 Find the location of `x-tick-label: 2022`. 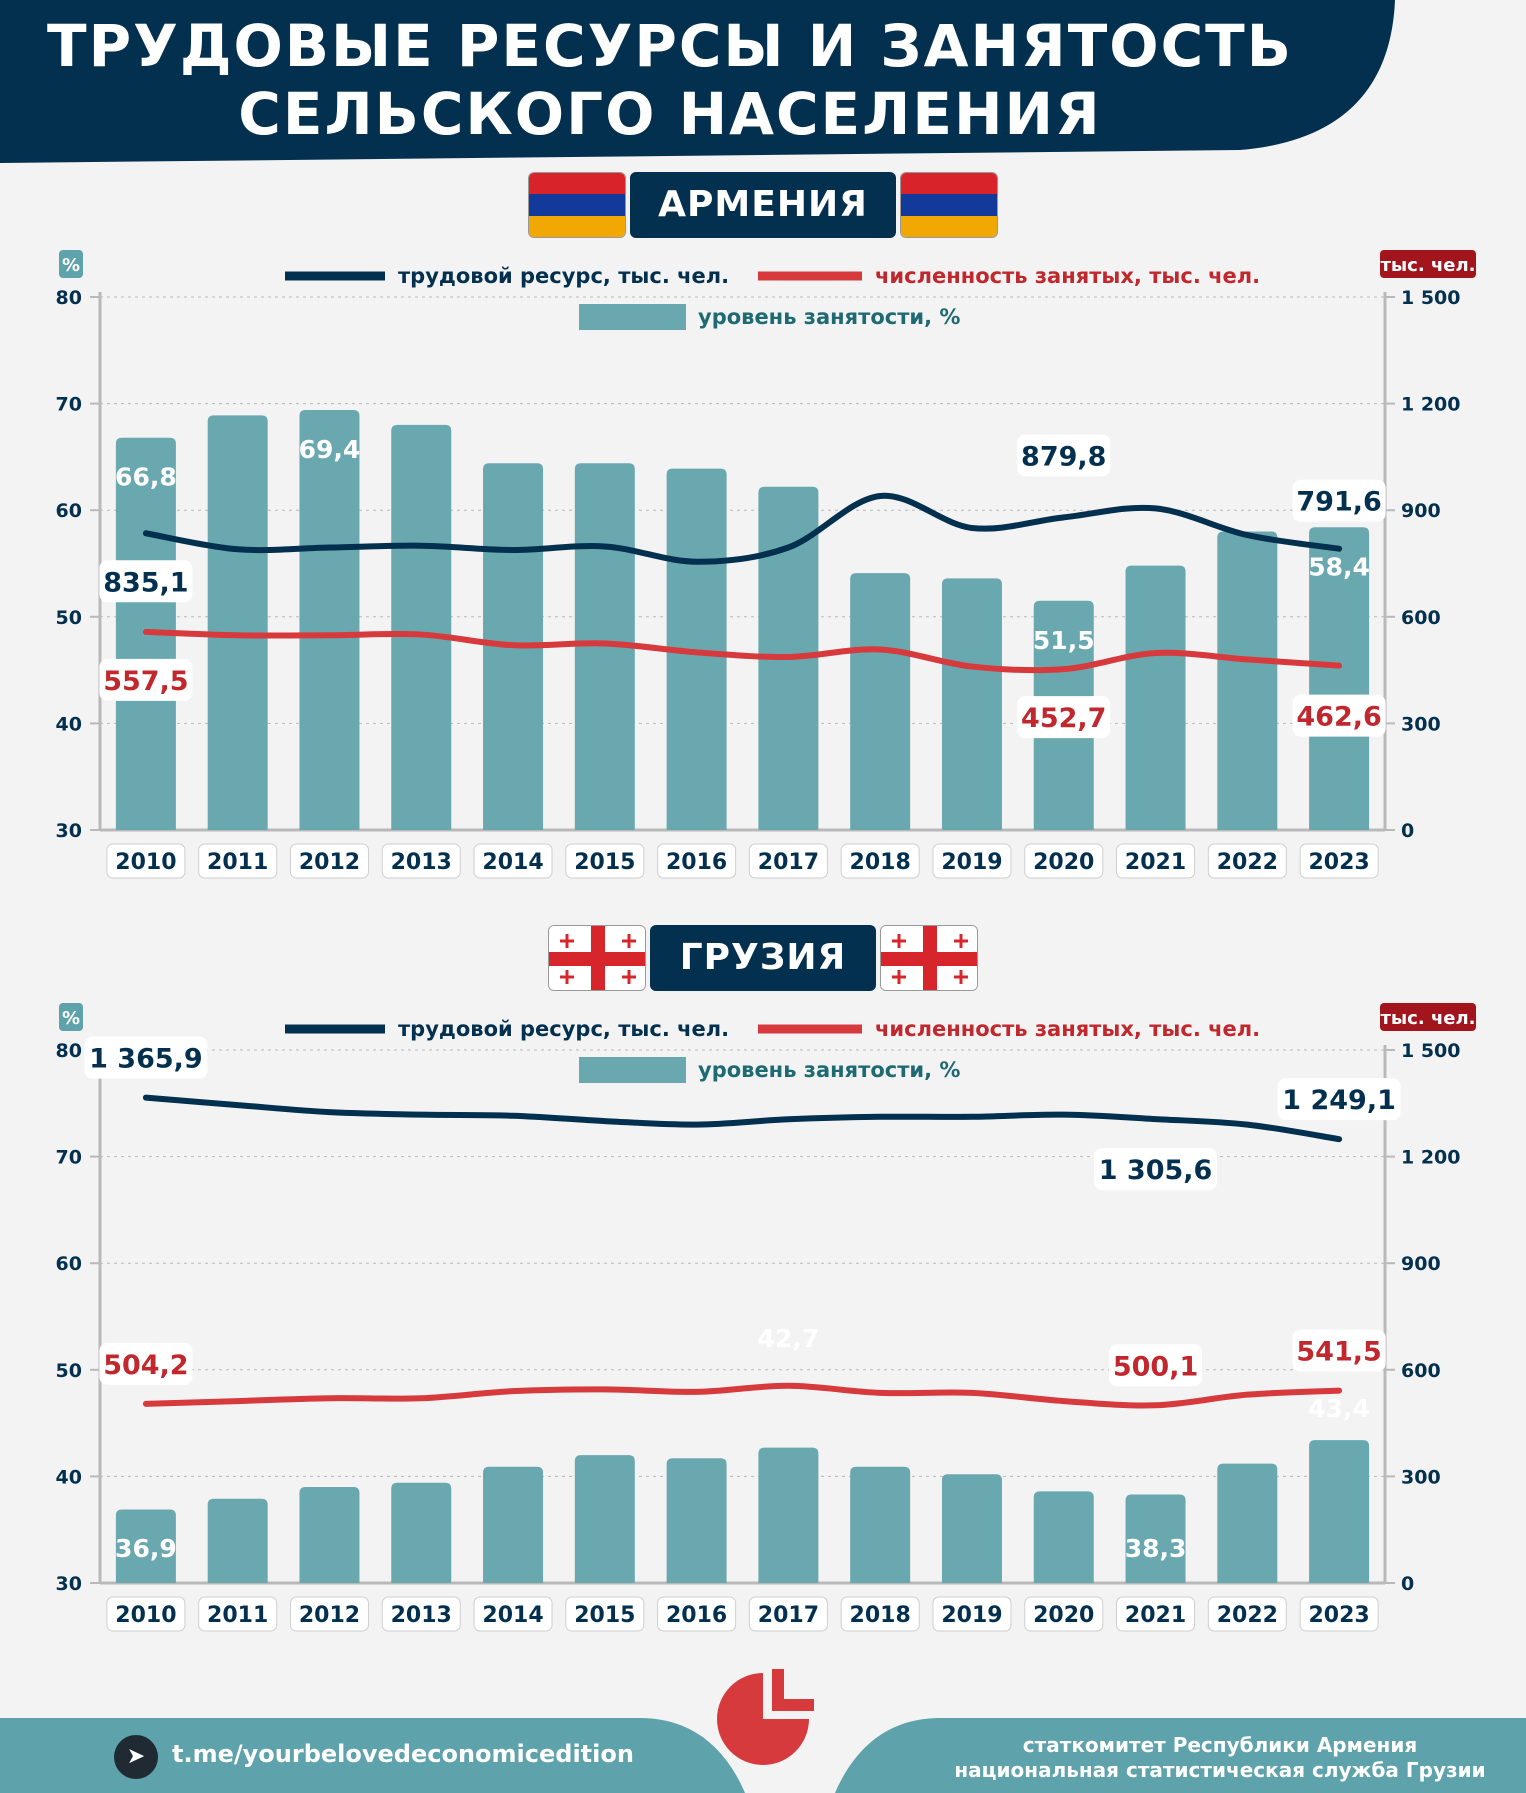

x-tick-label: 2022 is located at coordinates (1247, 862).